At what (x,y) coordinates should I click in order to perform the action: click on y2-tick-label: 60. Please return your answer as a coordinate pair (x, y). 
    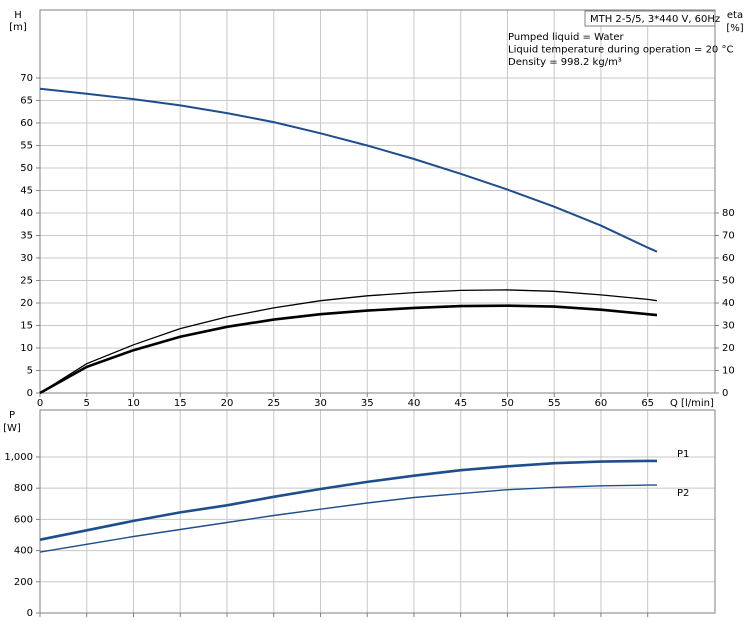
    Looking at the image, I should click on (728, 258).